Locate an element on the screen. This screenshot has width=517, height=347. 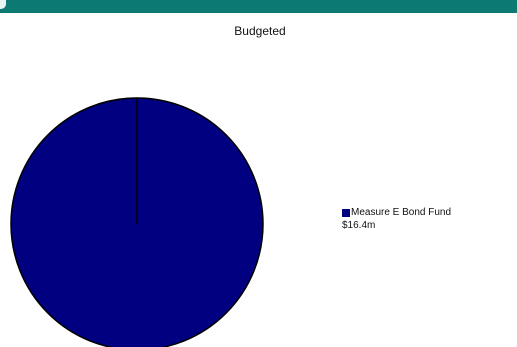
chart-title: Budgeted is located at coordinates (260, 31).